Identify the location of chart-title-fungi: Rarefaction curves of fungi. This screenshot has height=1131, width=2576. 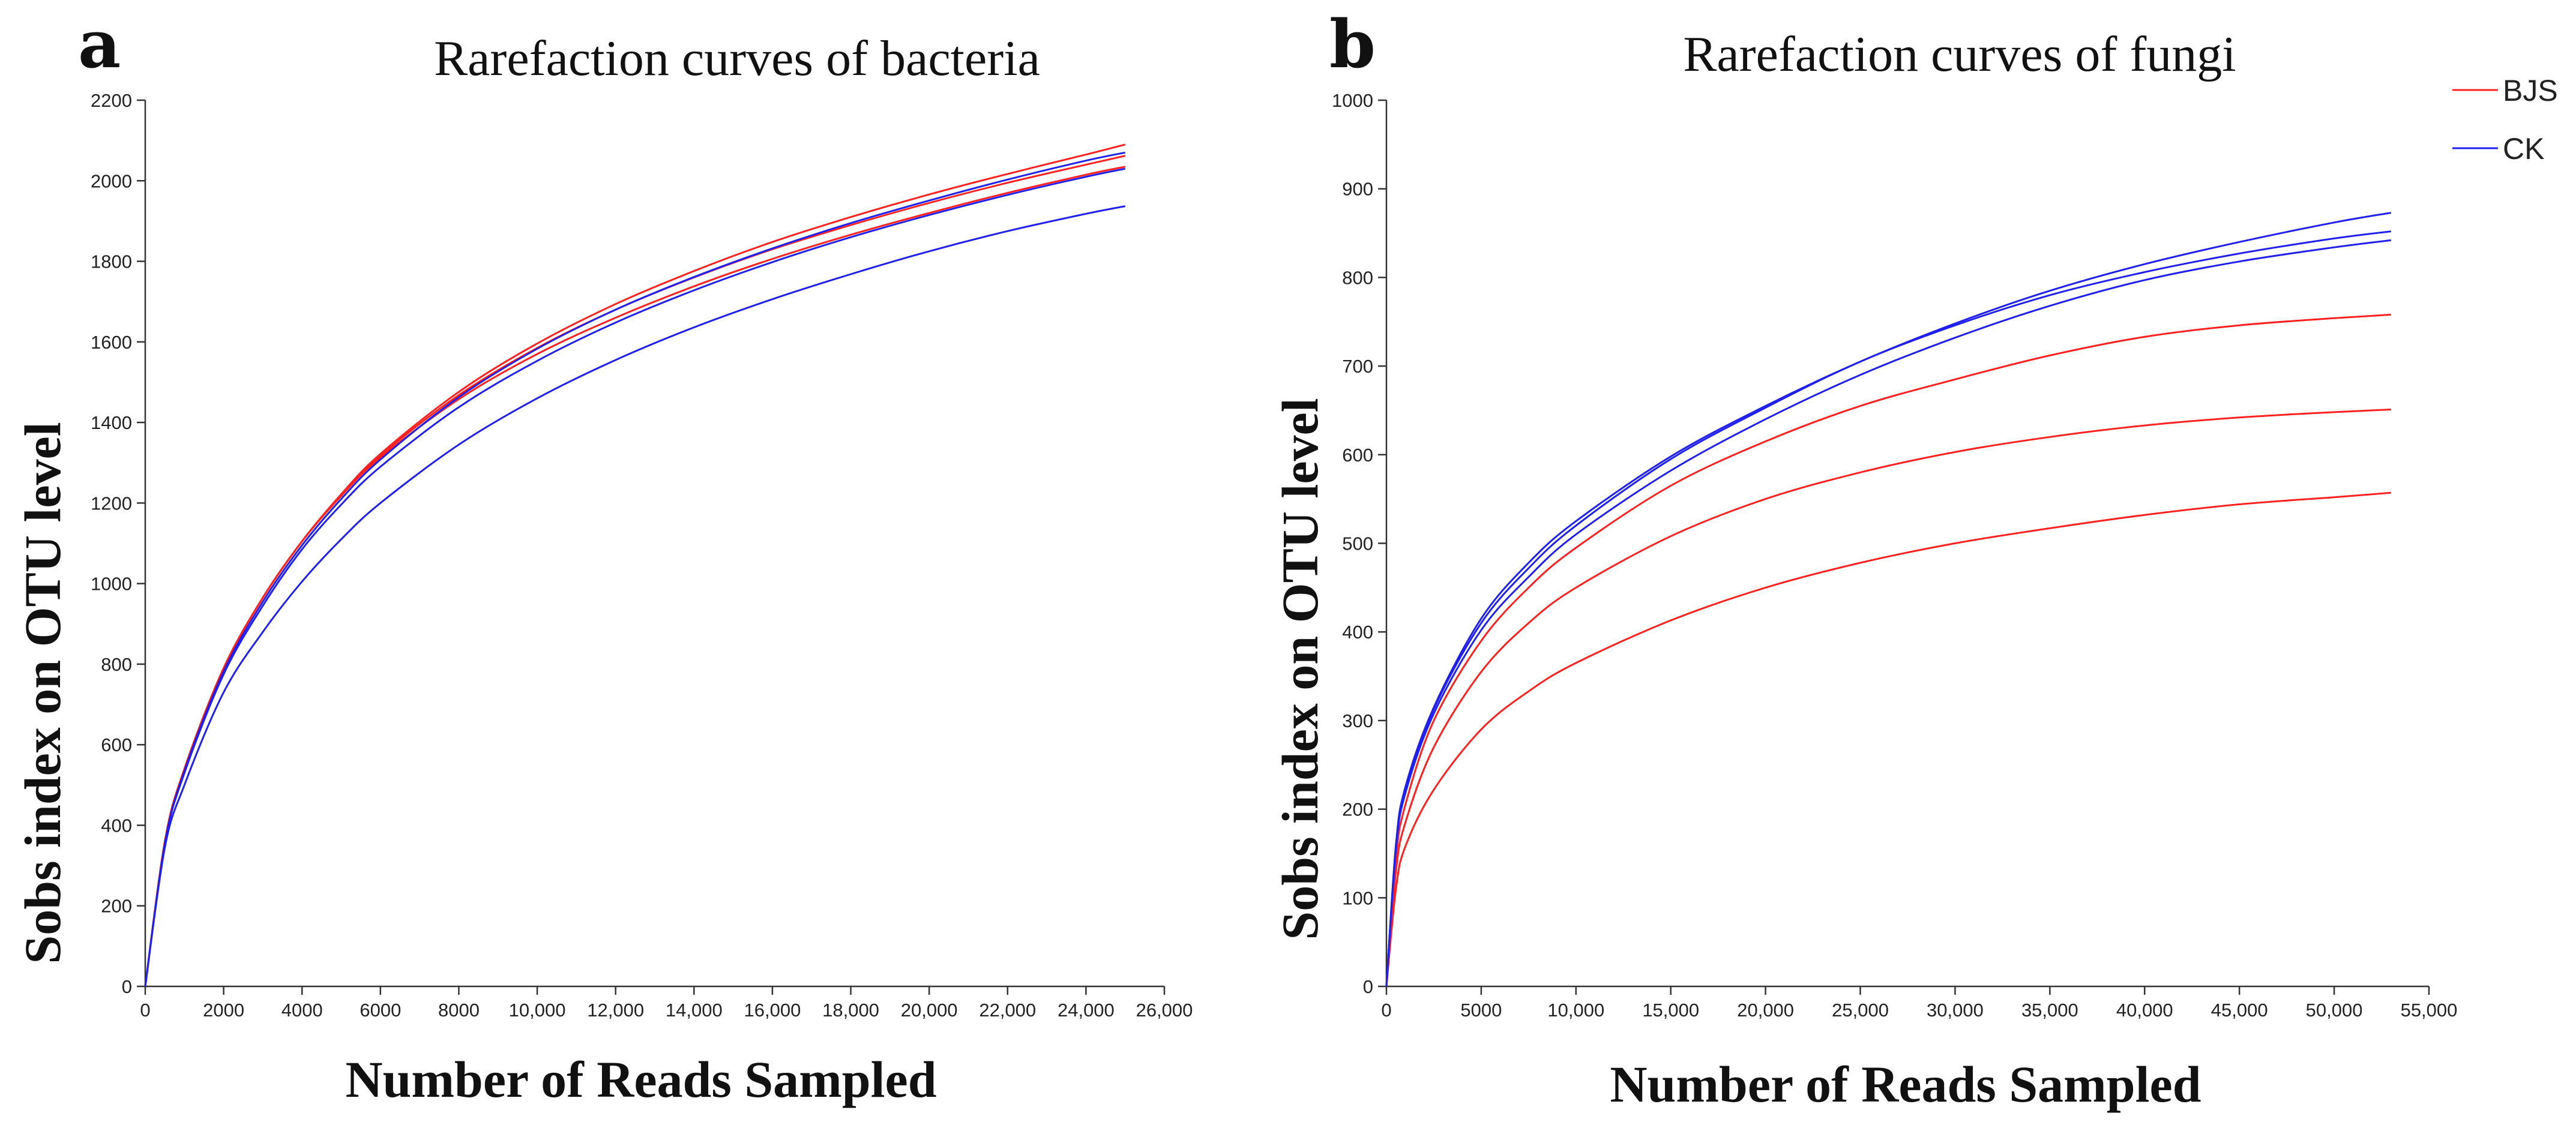
(1960, 54).